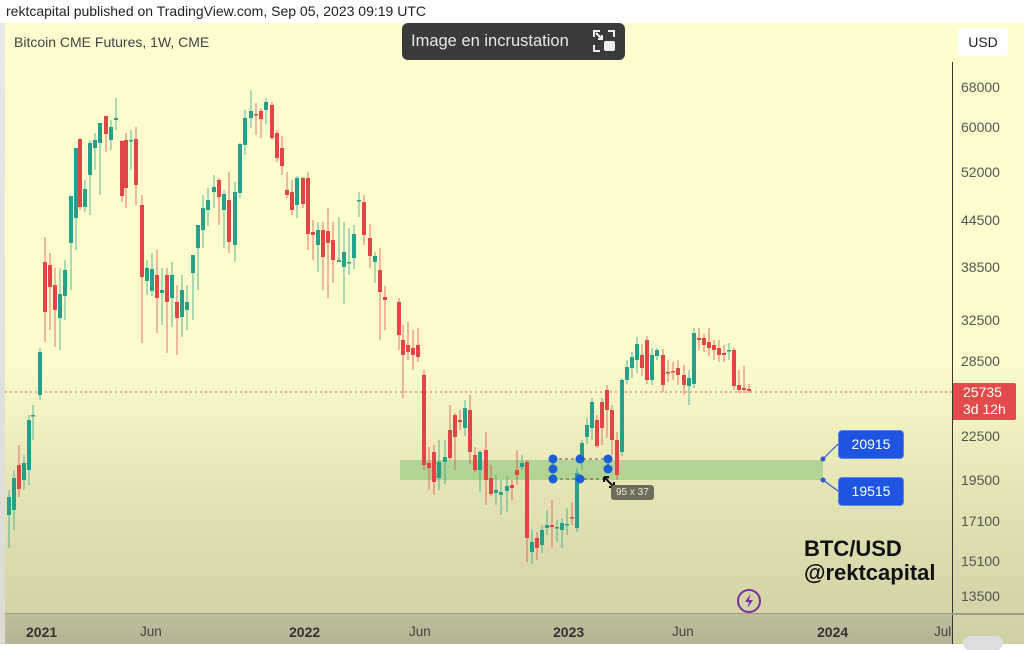 The height and width of the screenshot is (650, 1024). I want to click on time-axis, so click(478, 629).